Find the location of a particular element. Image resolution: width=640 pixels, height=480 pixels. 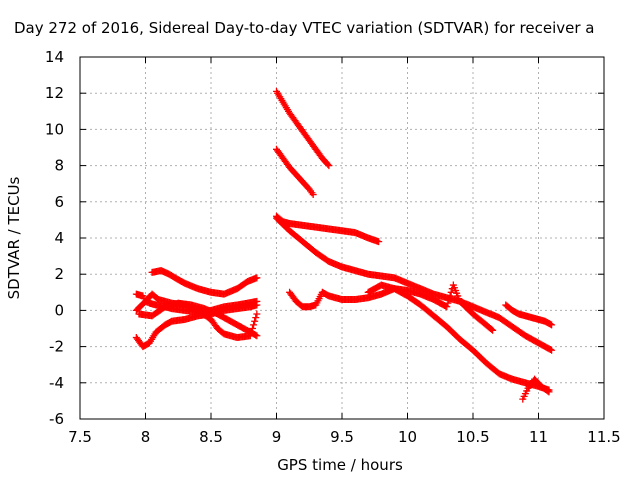

y-tick-label: 8 is located at coordinates (59, 166).